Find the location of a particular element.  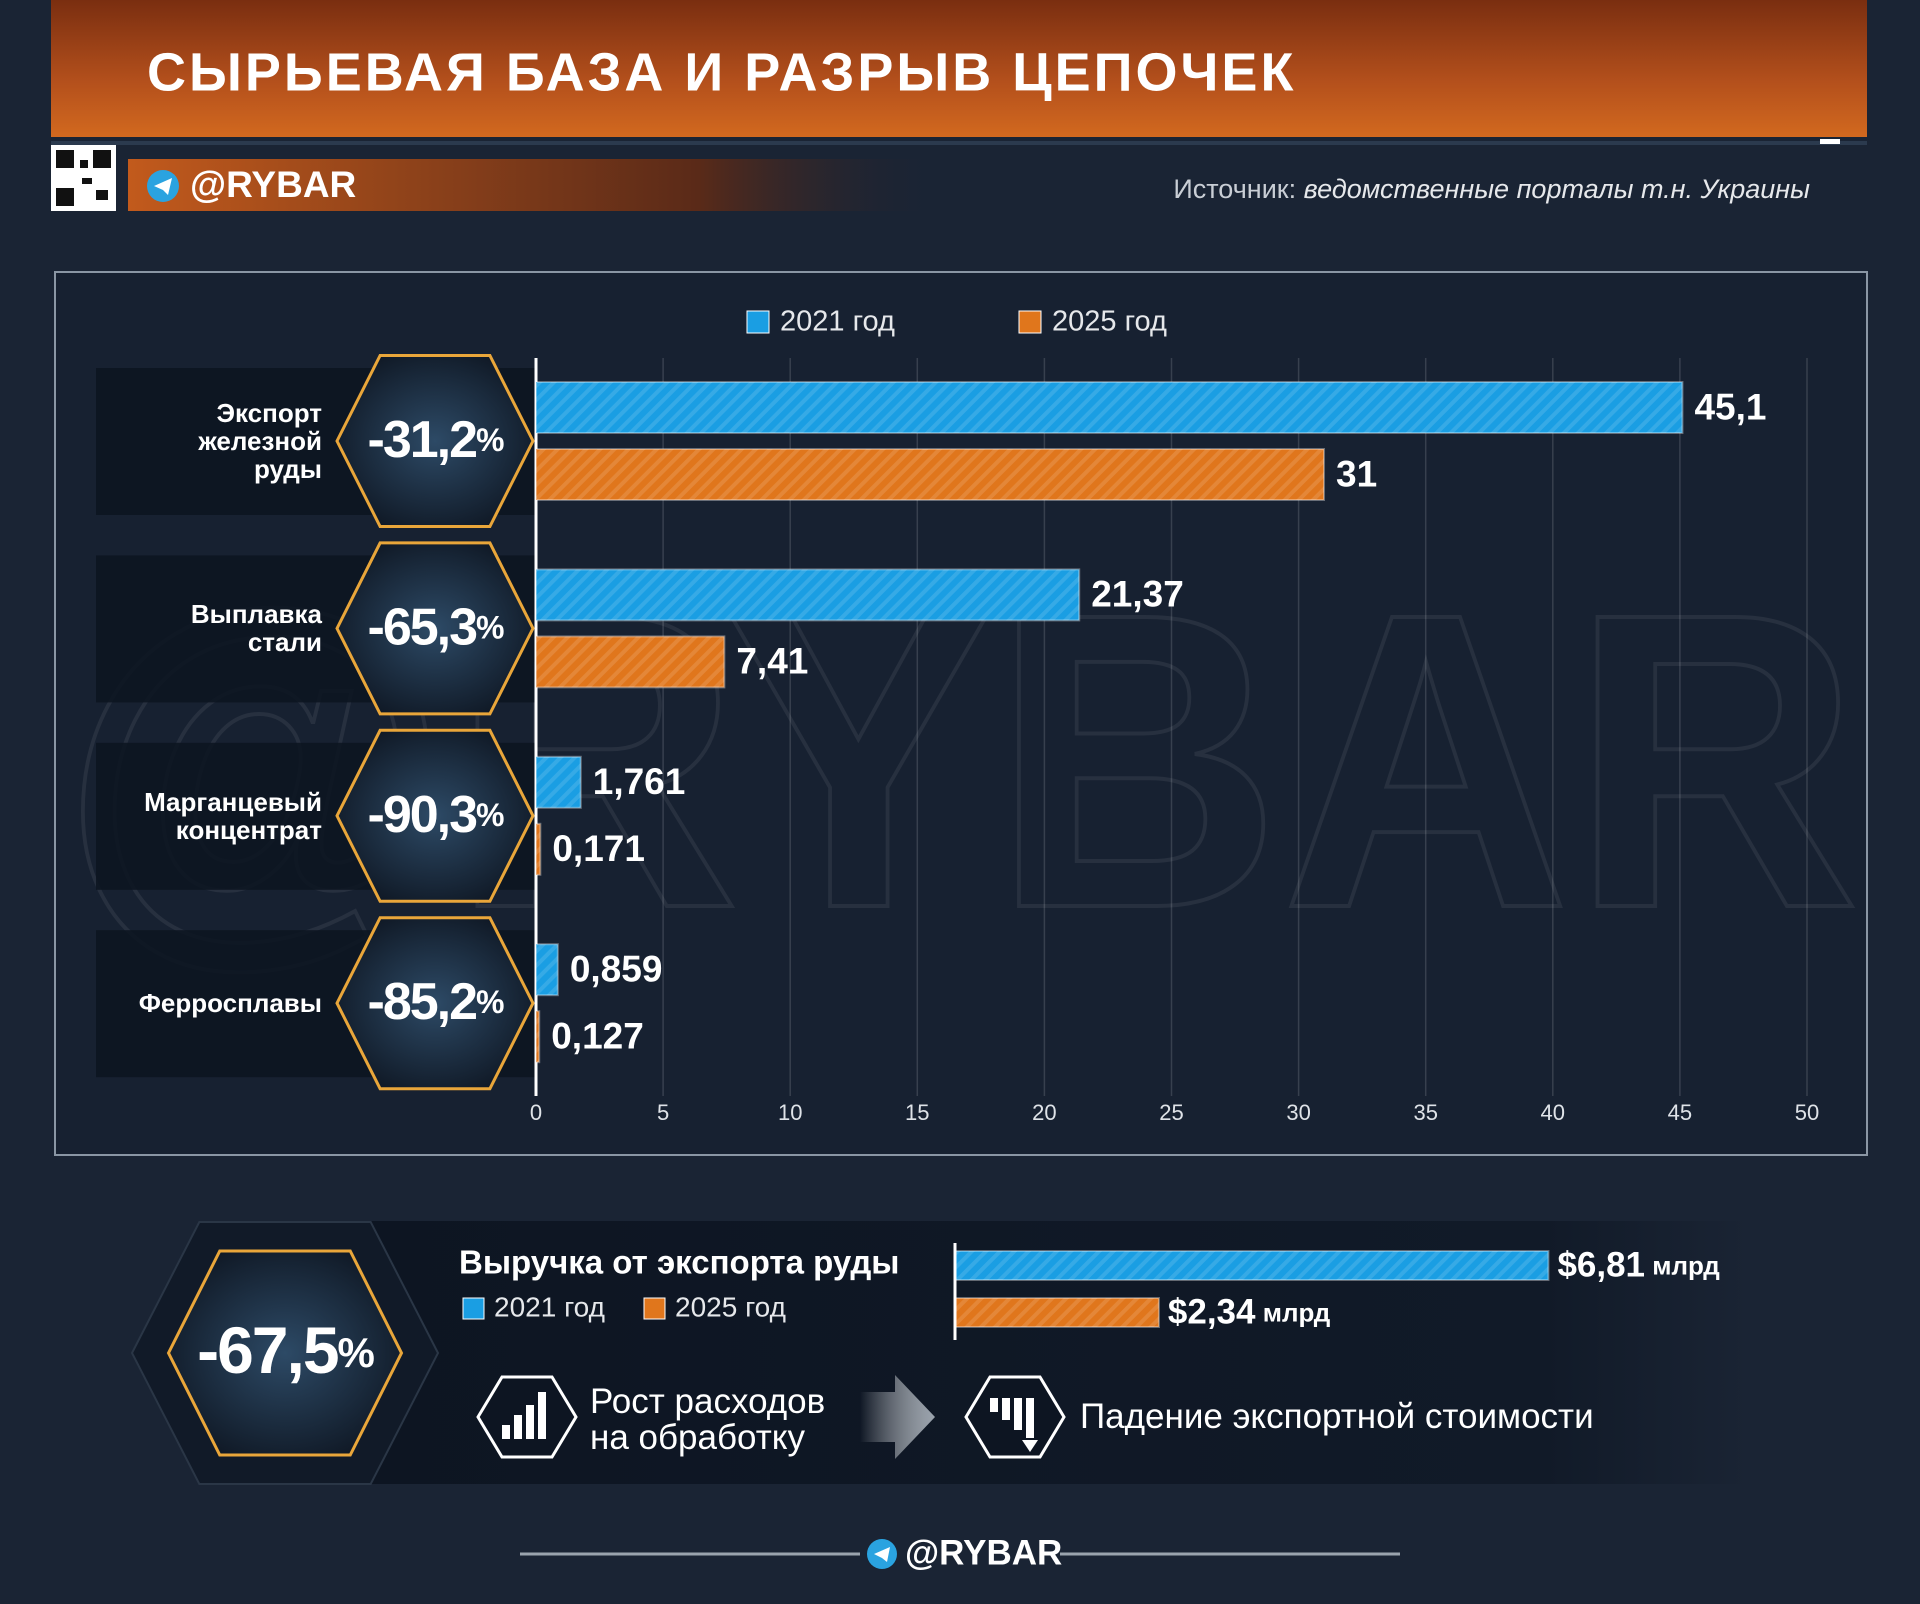

x-tick-label: 30 is located at coordinates (1298, 1112).